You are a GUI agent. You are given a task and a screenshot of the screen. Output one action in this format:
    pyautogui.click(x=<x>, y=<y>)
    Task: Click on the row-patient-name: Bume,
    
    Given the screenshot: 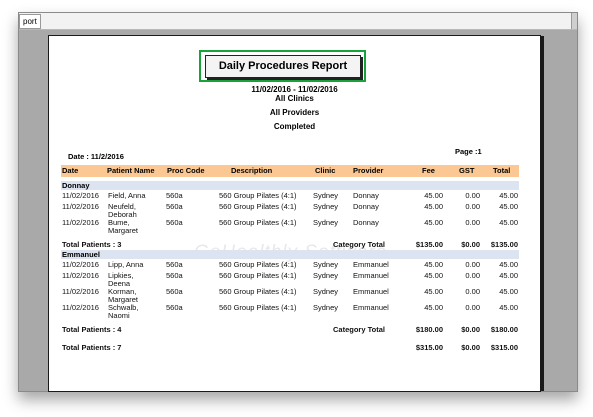 What is the action you would take?
    pyautogui.click(x=119, y=222)
    